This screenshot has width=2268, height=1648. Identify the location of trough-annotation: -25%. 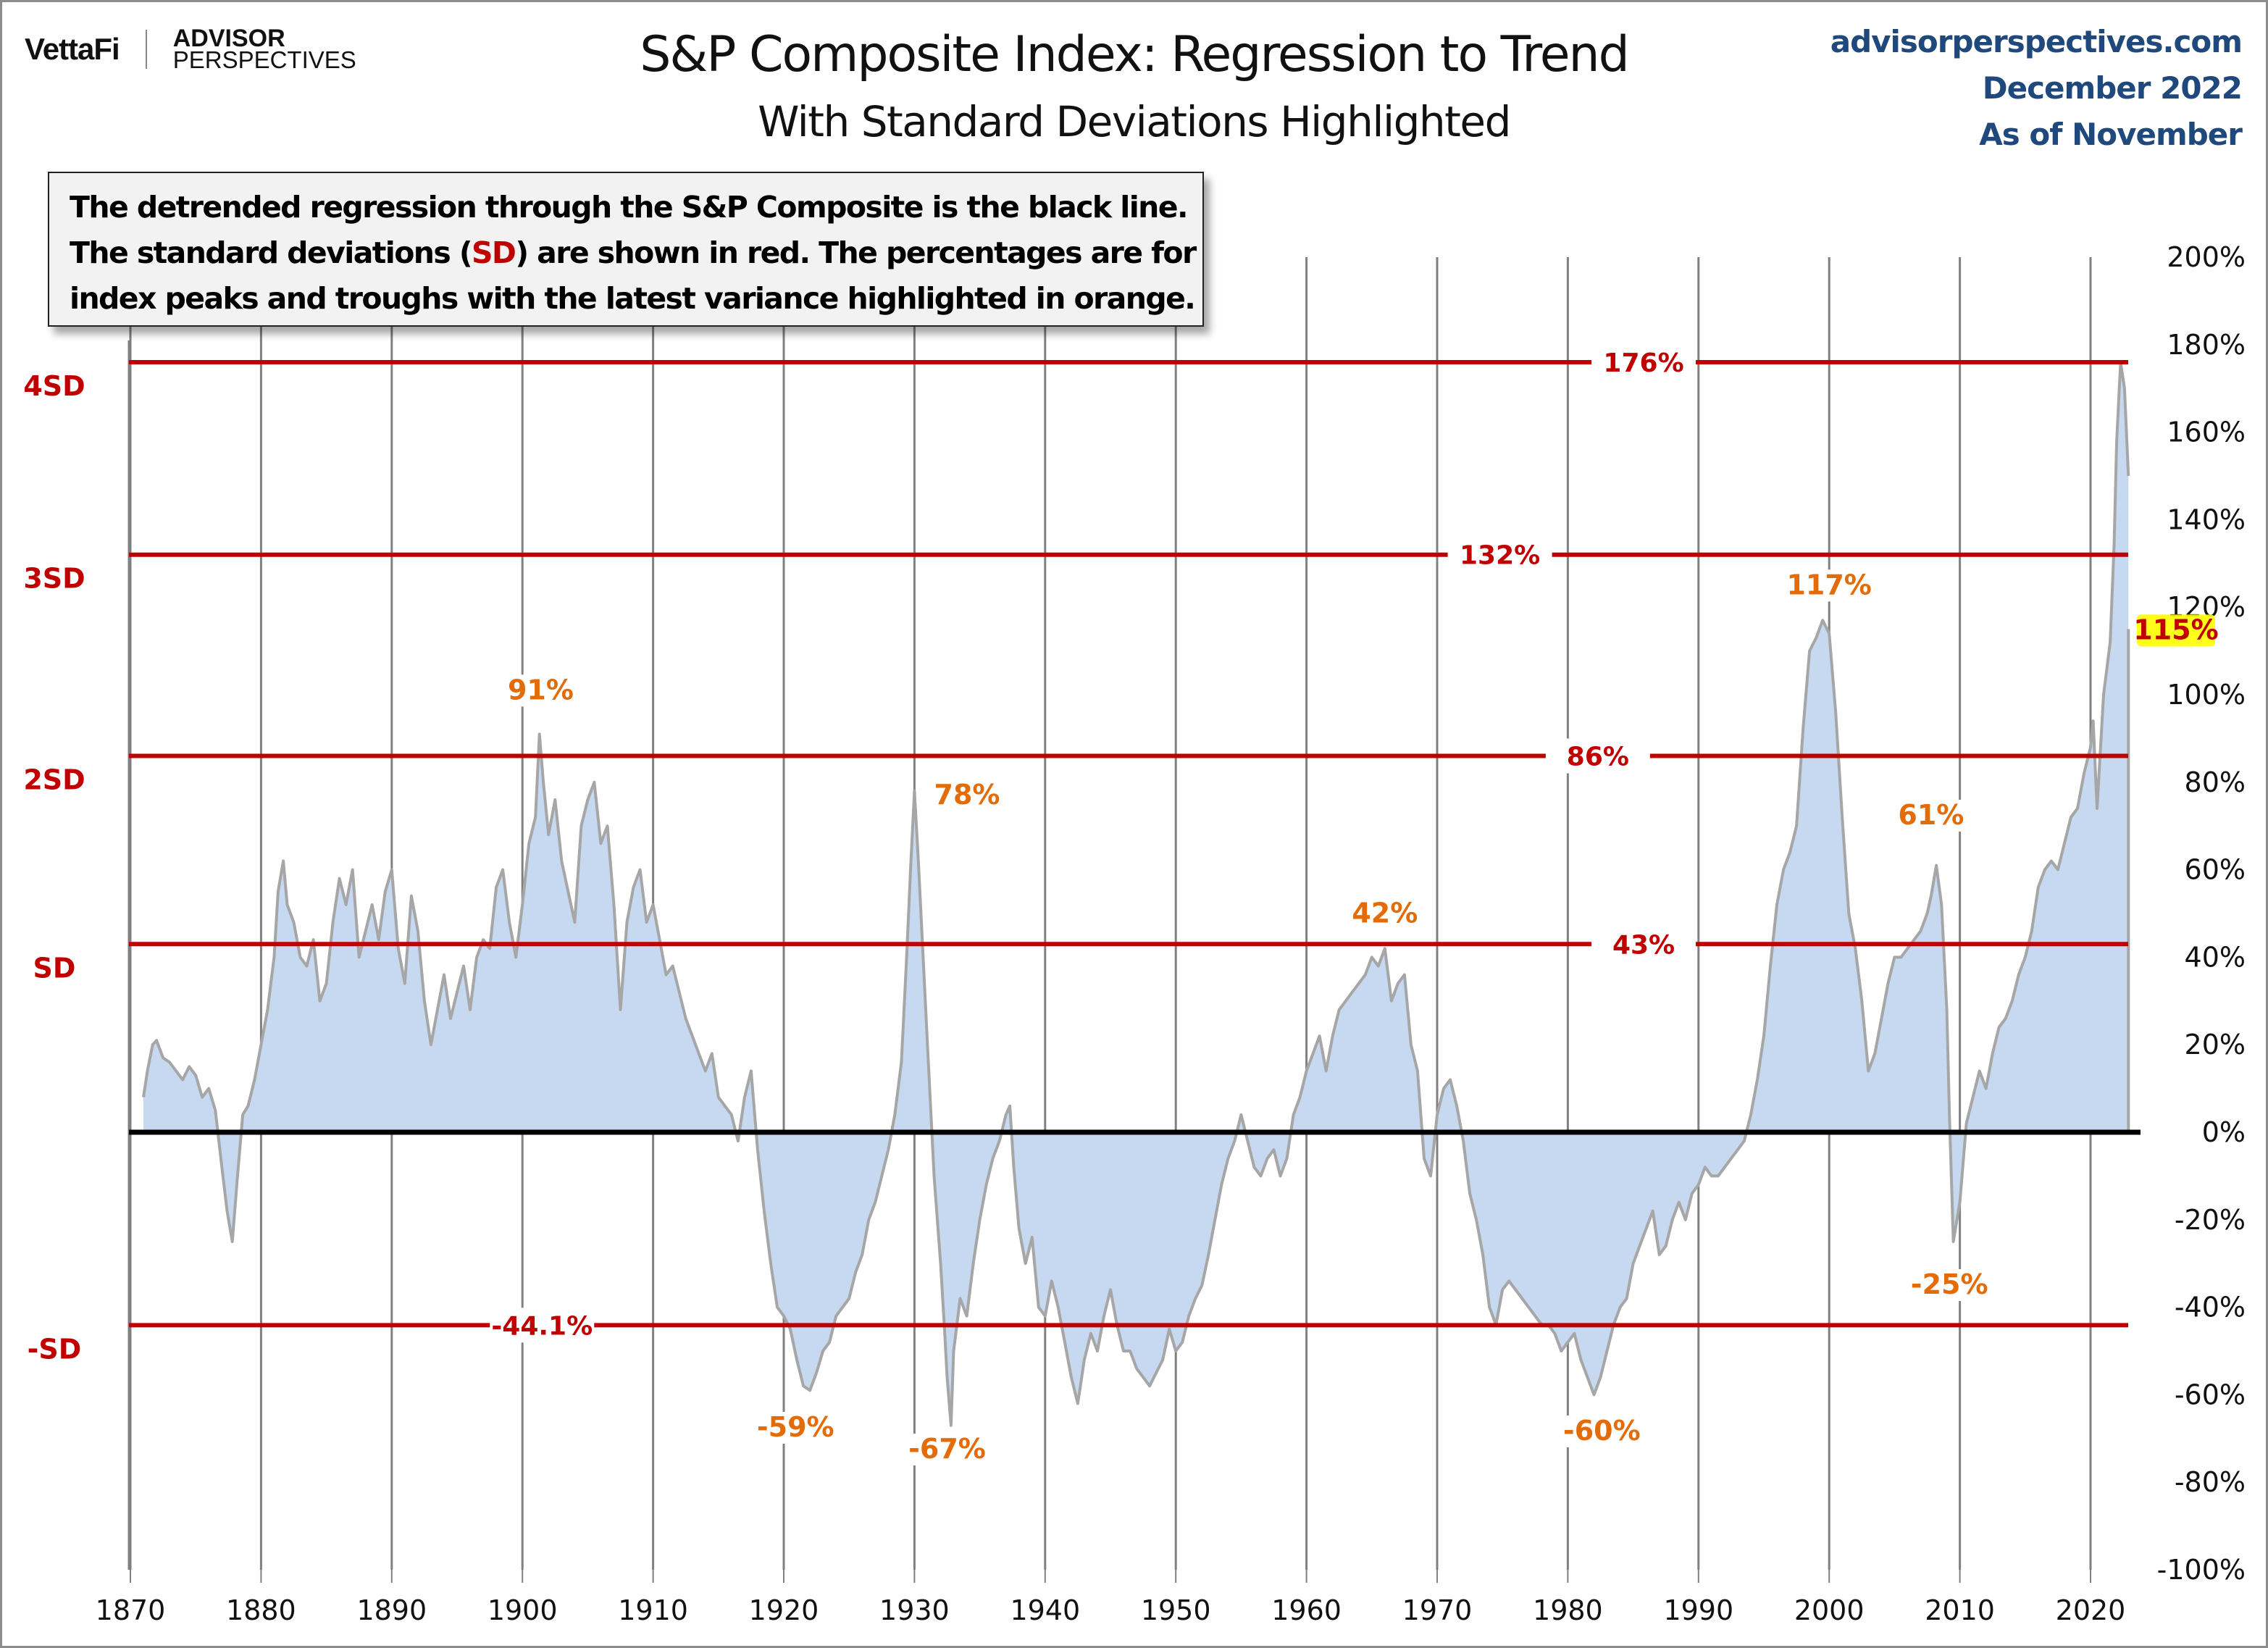
(1950, 1284).